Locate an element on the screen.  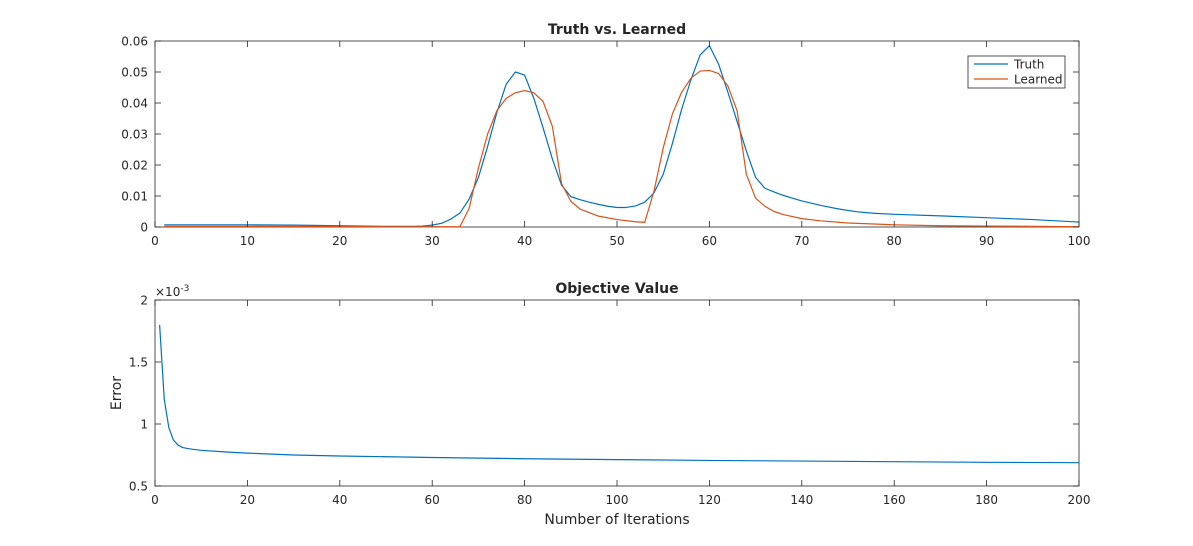
y-tick-label: 0.5 is located at coordinates (138, 487).